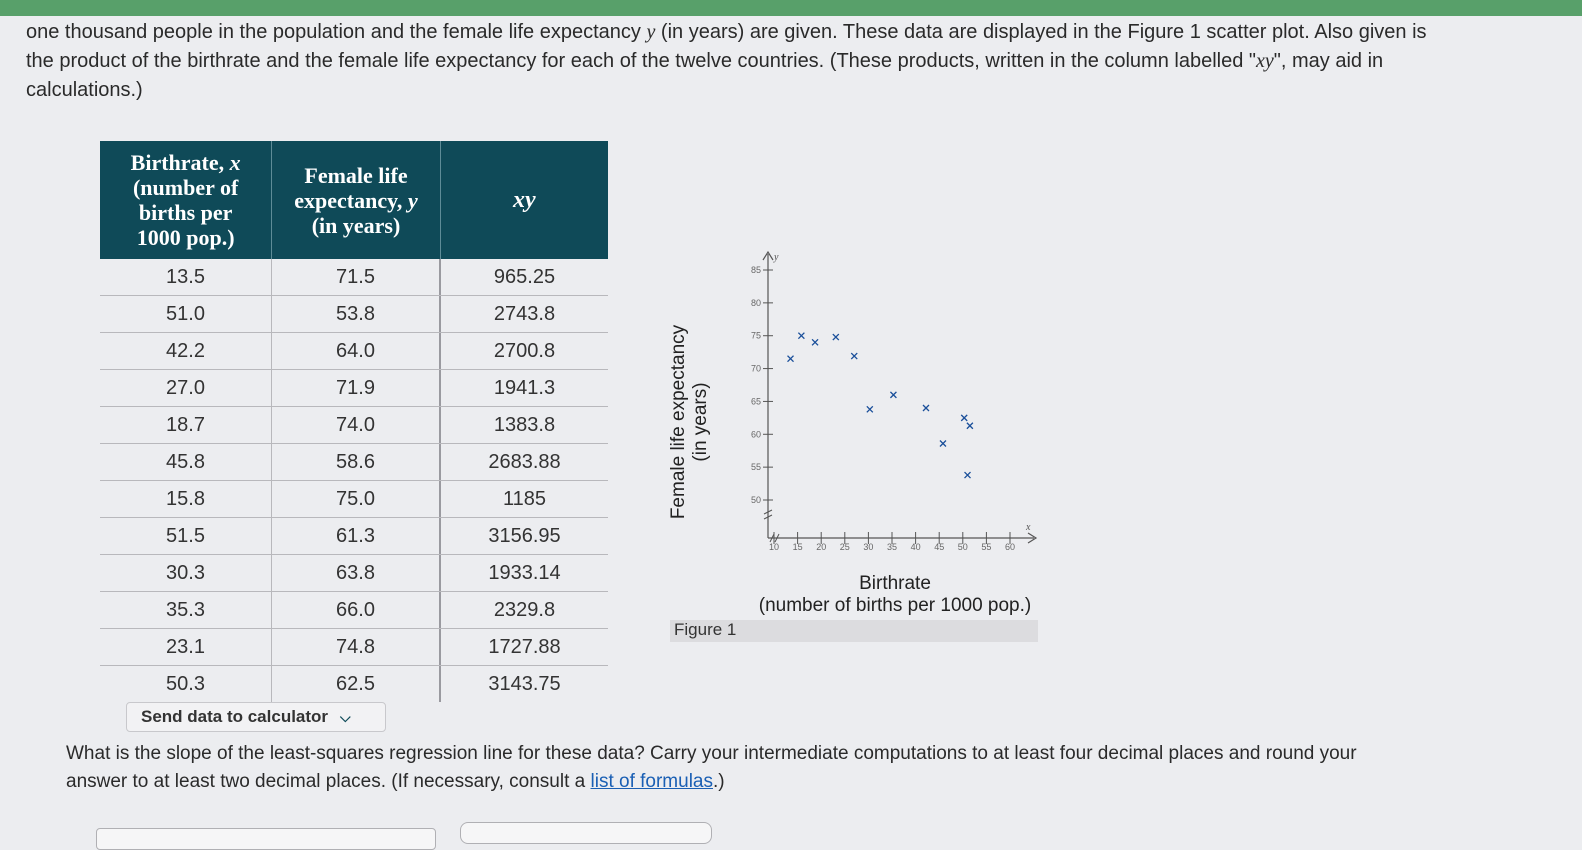 This screenshot has width=1582, height=850. I want to click on header-var-y: y, so click(412, 200).